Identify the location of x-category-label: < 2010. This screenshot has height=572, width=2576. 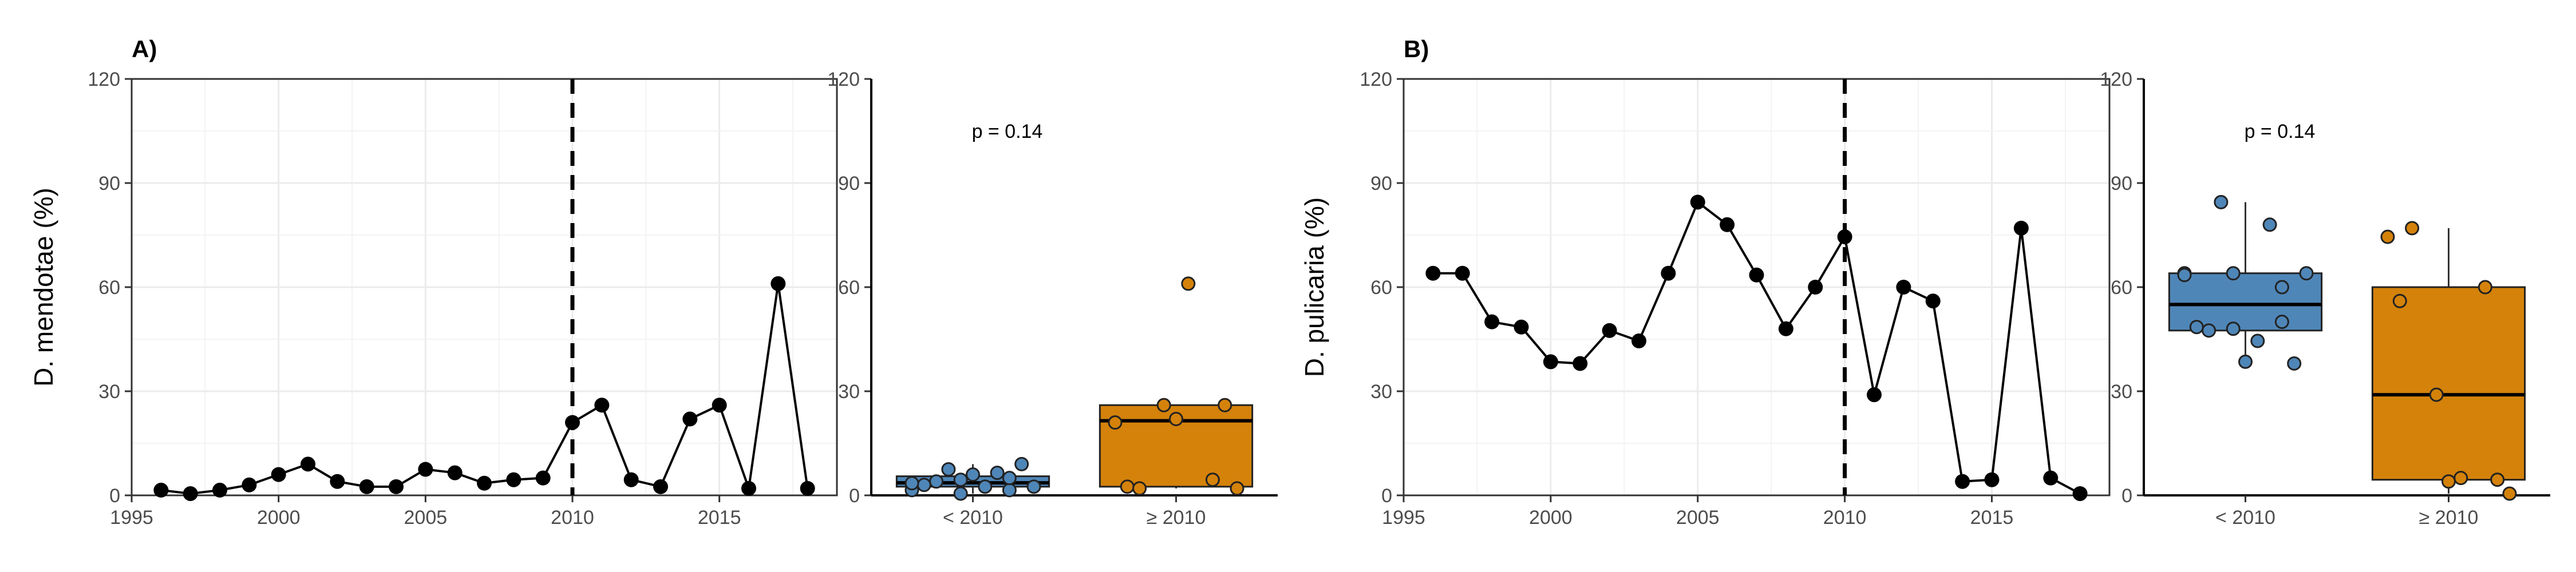
(2245, 518).